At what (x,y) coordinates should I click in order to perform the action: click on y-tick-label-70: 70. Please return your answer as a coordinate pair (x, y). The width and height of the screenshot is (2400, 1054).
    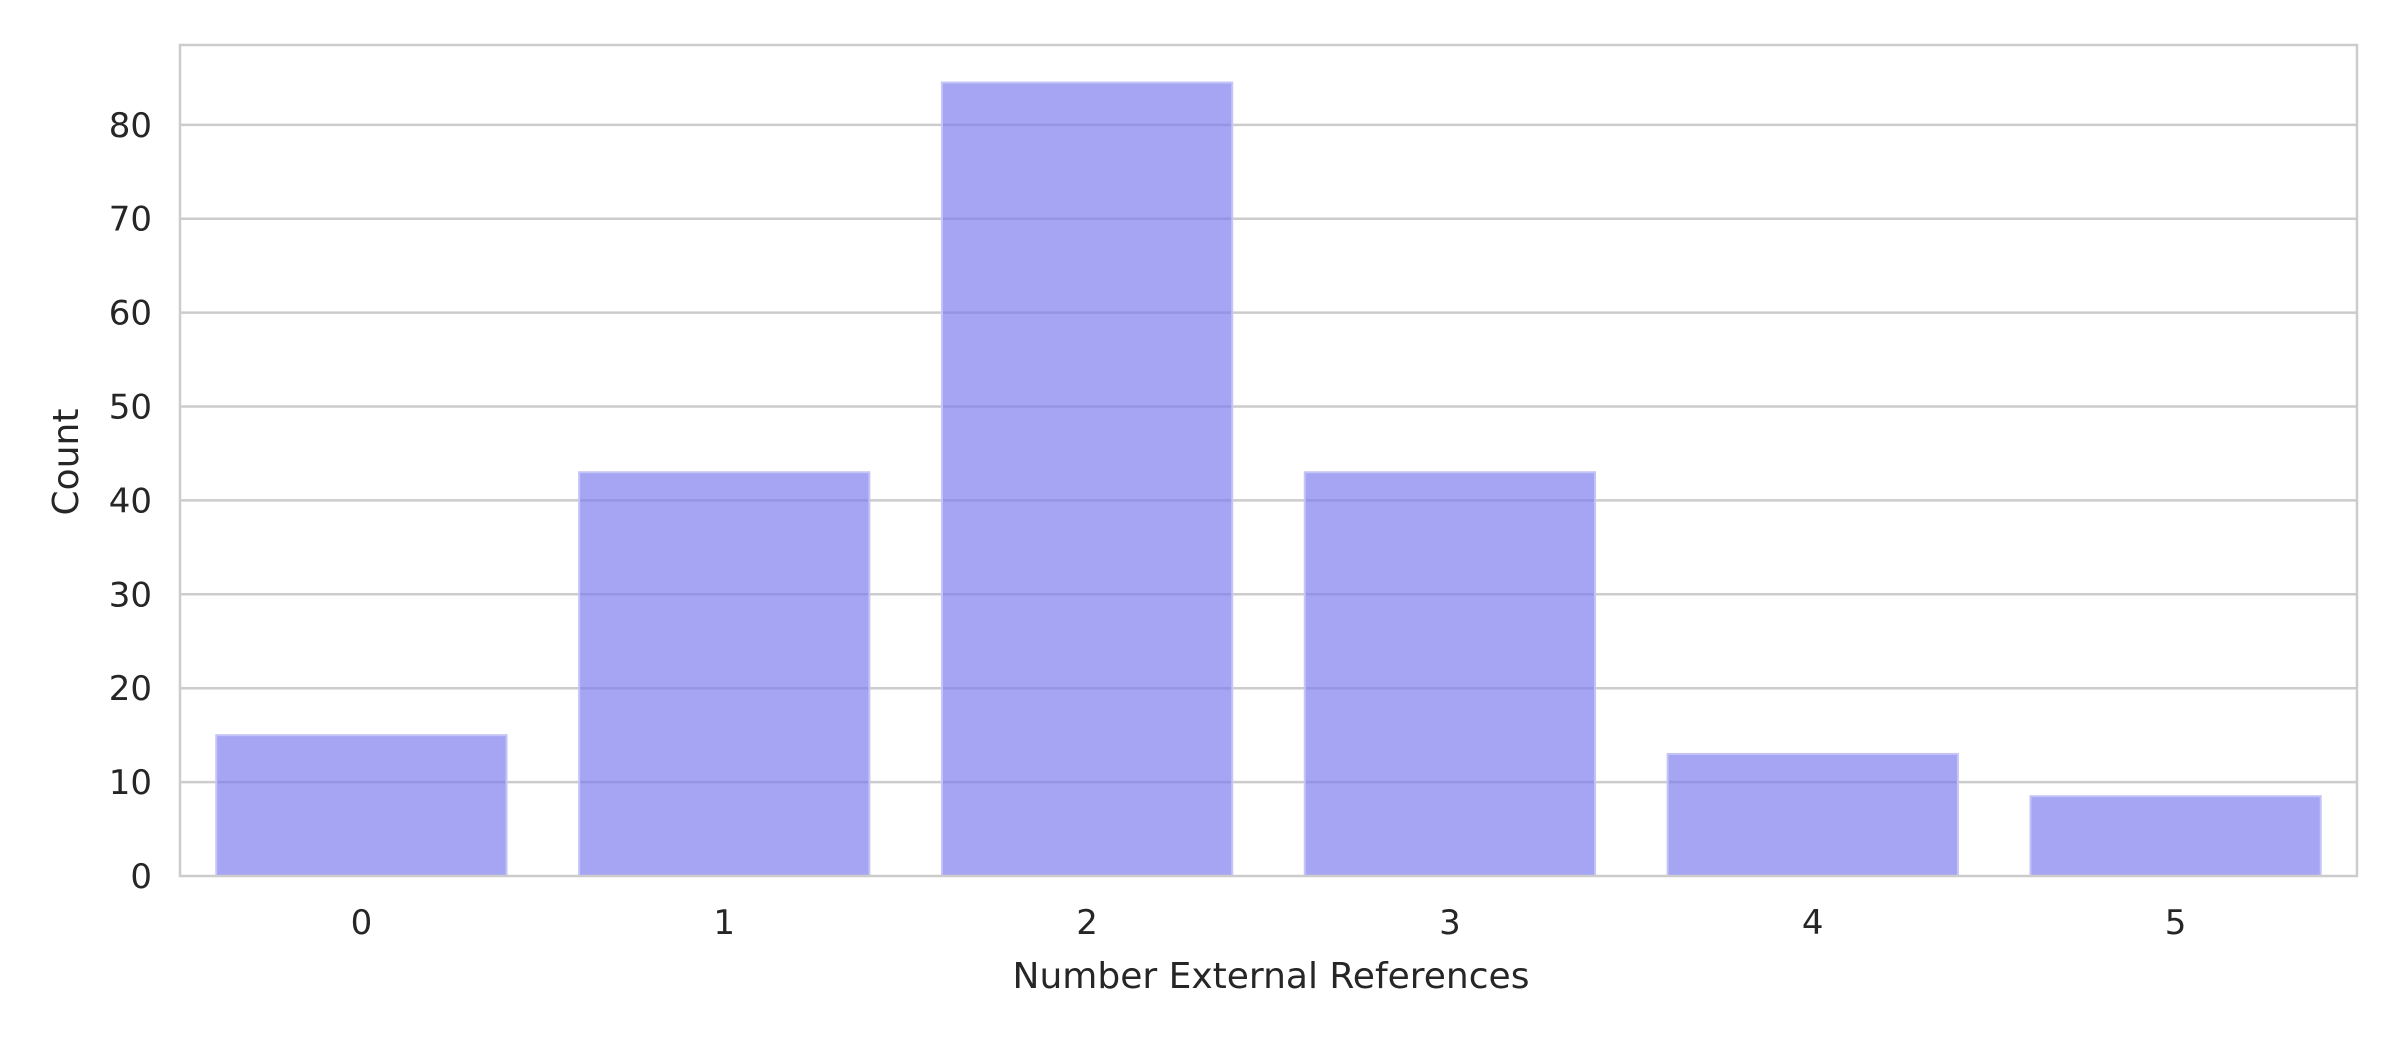
    Looking at the image, I should click on (130, 220).